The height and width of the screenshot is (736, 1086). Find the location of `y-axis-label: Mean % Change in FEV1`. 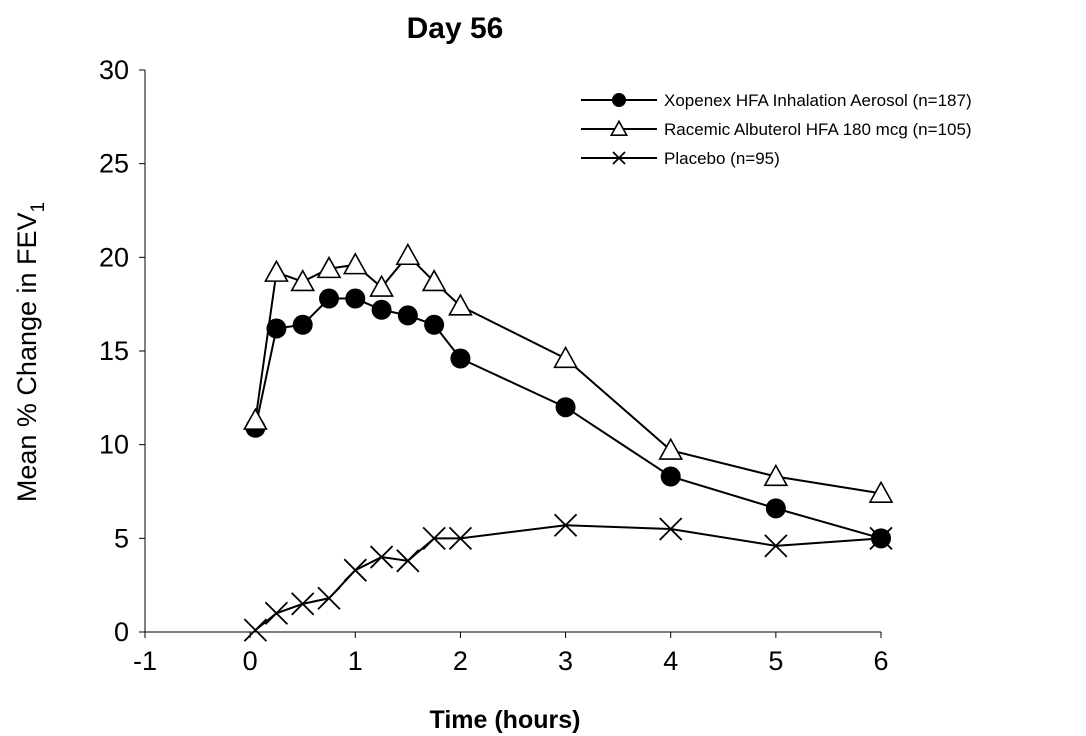

y-axis-label: Mean % Change in FEV1 is located at coordinates (30, 352).